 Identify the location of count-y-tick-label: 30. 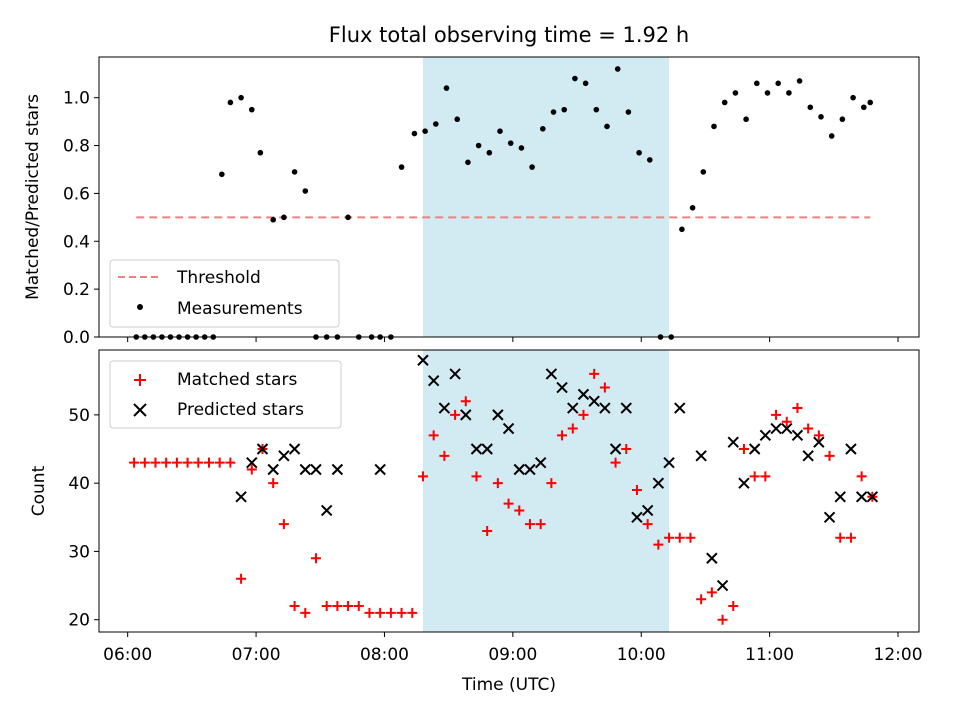
(79, 552).